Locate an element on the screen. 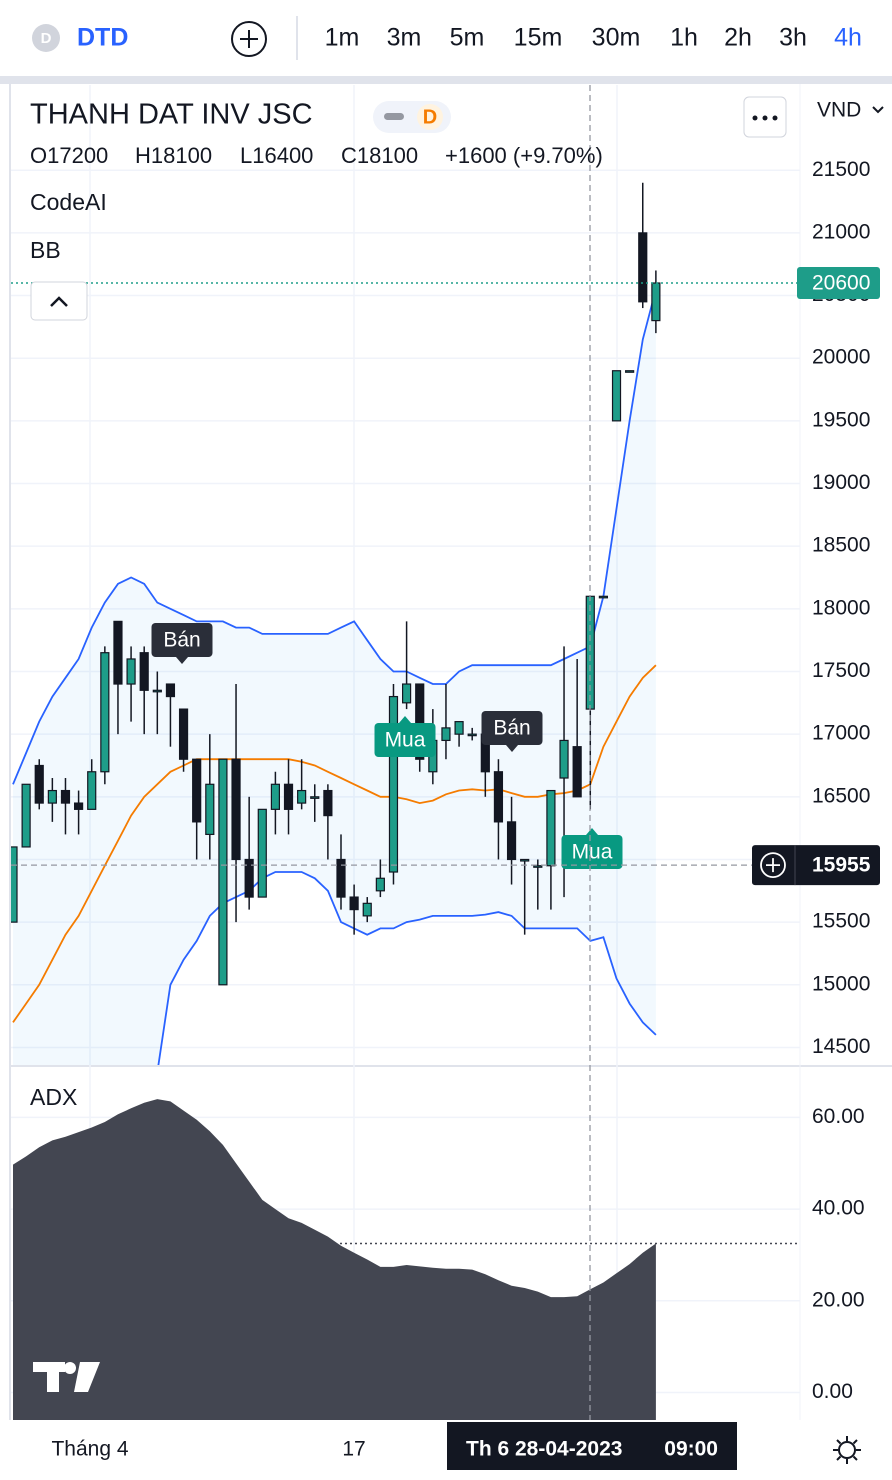 The width and height of the screenshot is (892, 1480). crosshair-add-icon is located at coordinates (773, 865).